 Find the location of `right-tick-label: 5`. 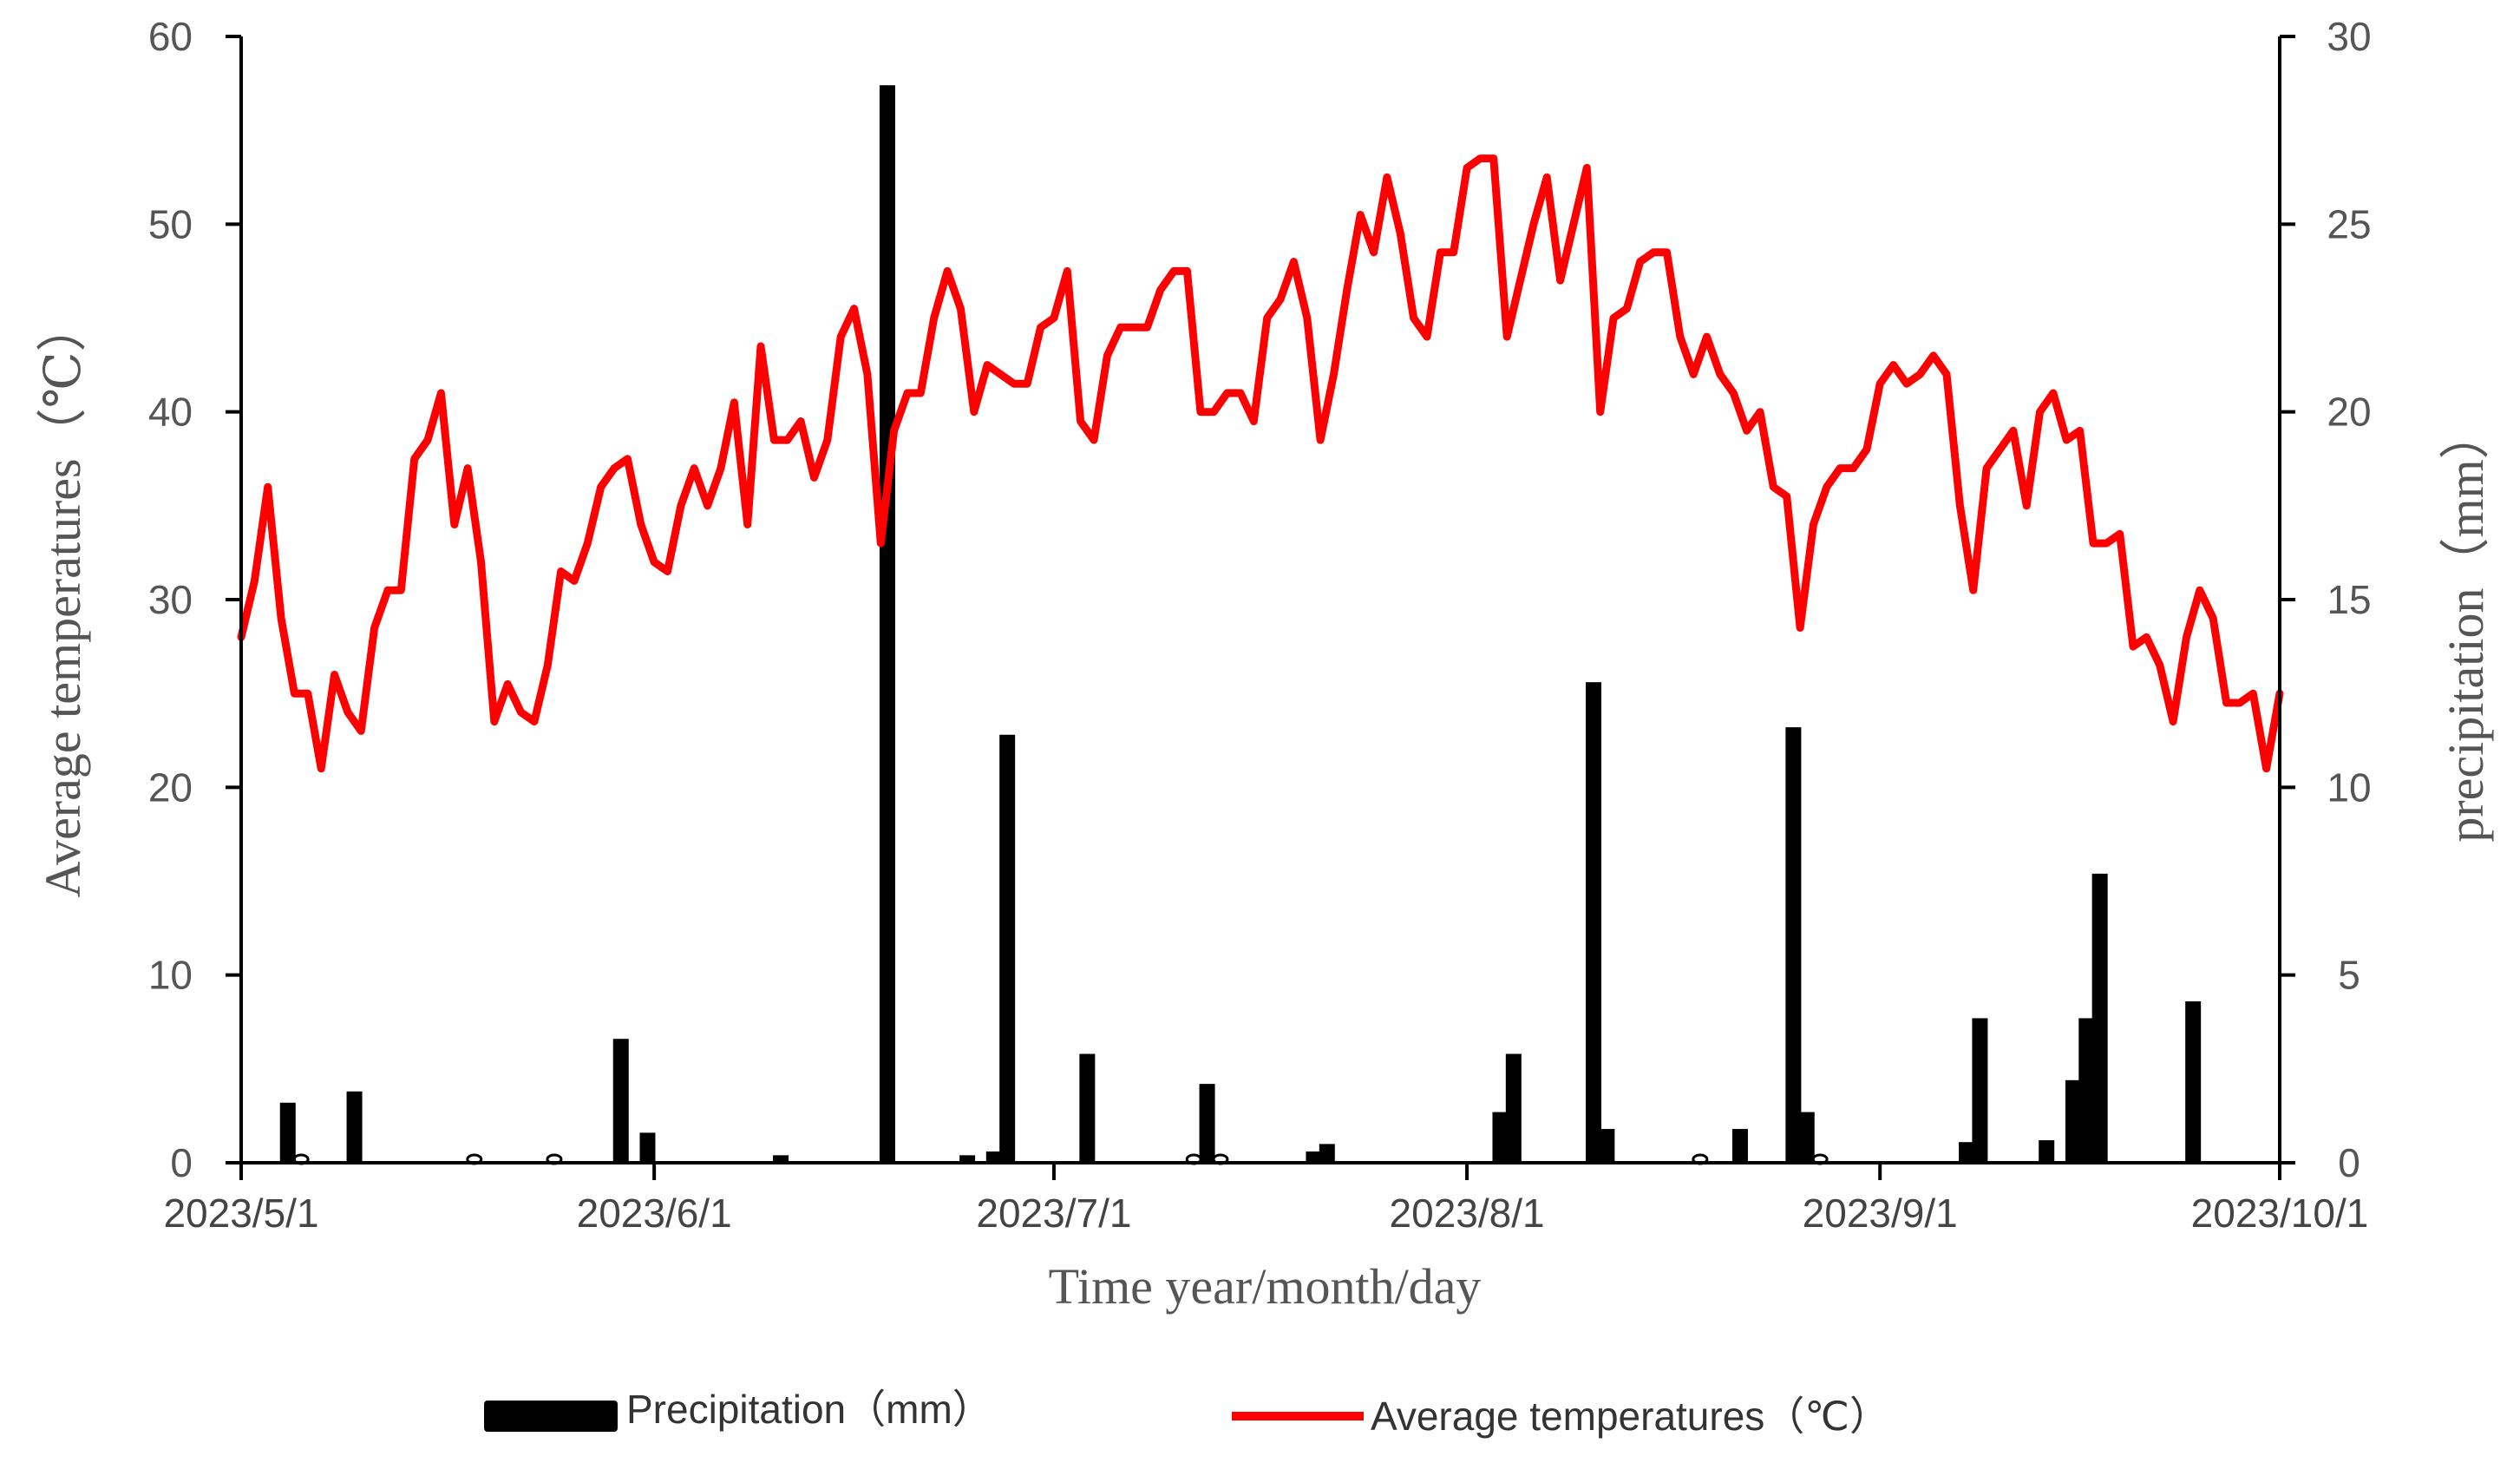

right-tick-label: 5 is located at coordinates (2349, 976).